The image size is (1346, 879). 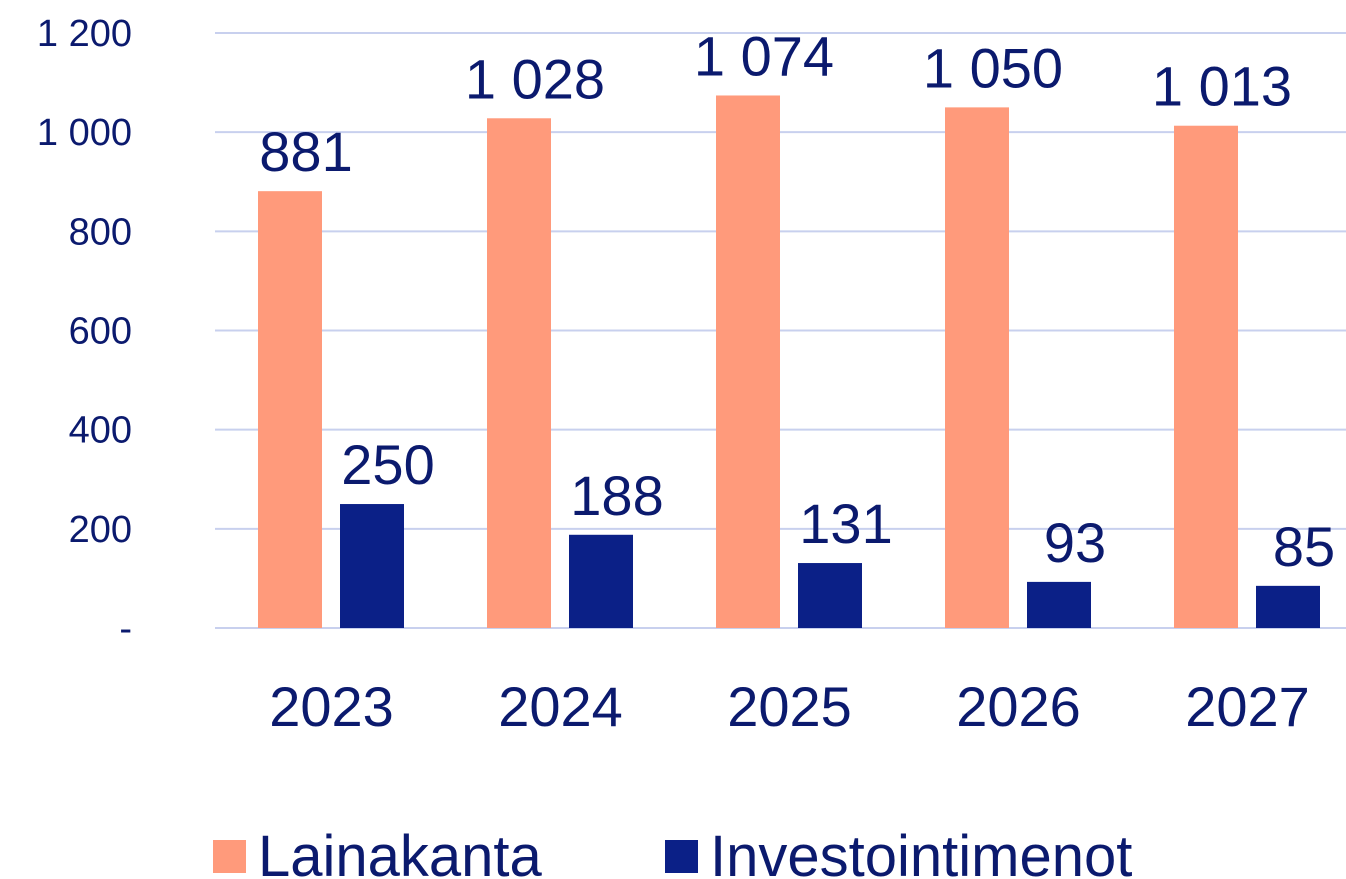 I want to click on legend-label: Lainakanta, so click(x=400, y=851).